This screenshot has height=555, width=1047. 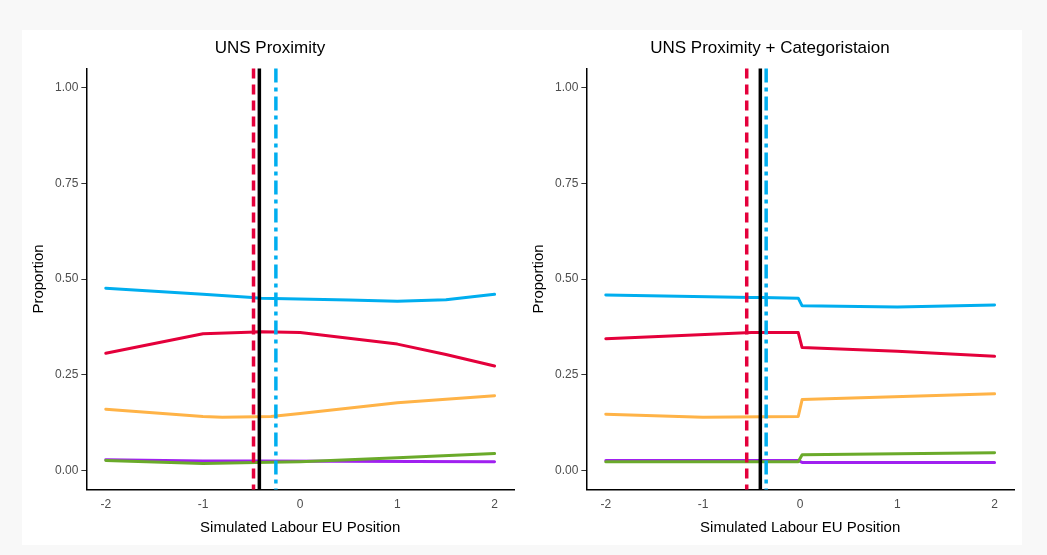 I want to click on chart-title: UNS Proximity + Categoristaion, so click(x=770, y=47).